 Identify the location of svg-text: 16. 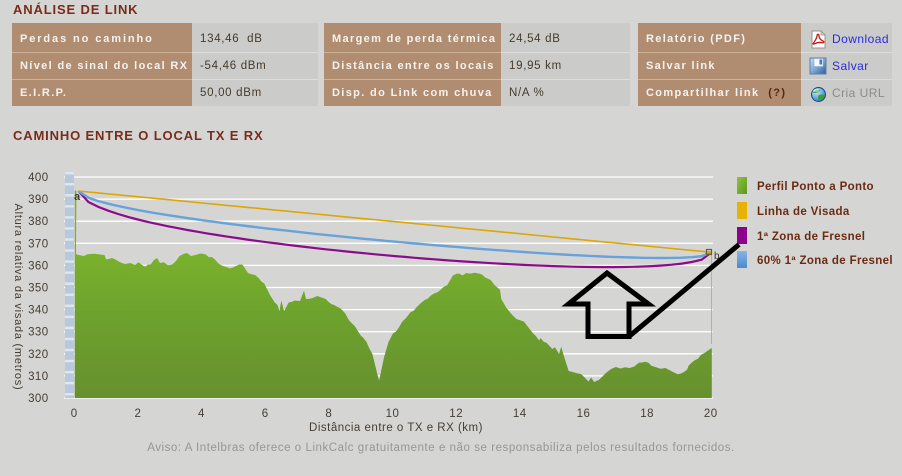
(584, 414).